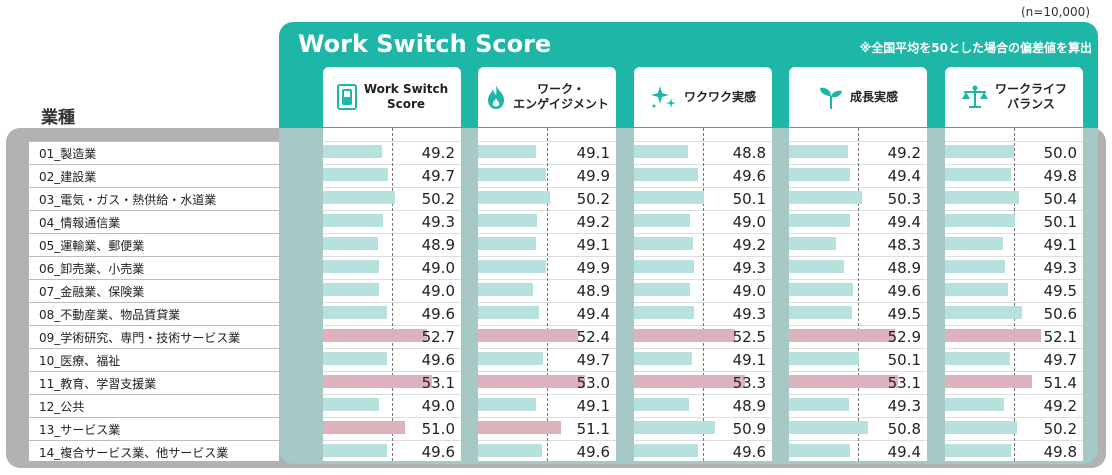 This screenshot has height=475, width=1112. What do you see at coordinates (561, 96) in the screenshot?
I see `column-label: ワーク・ エンゲイジメント` at bounding box center [561, 96].